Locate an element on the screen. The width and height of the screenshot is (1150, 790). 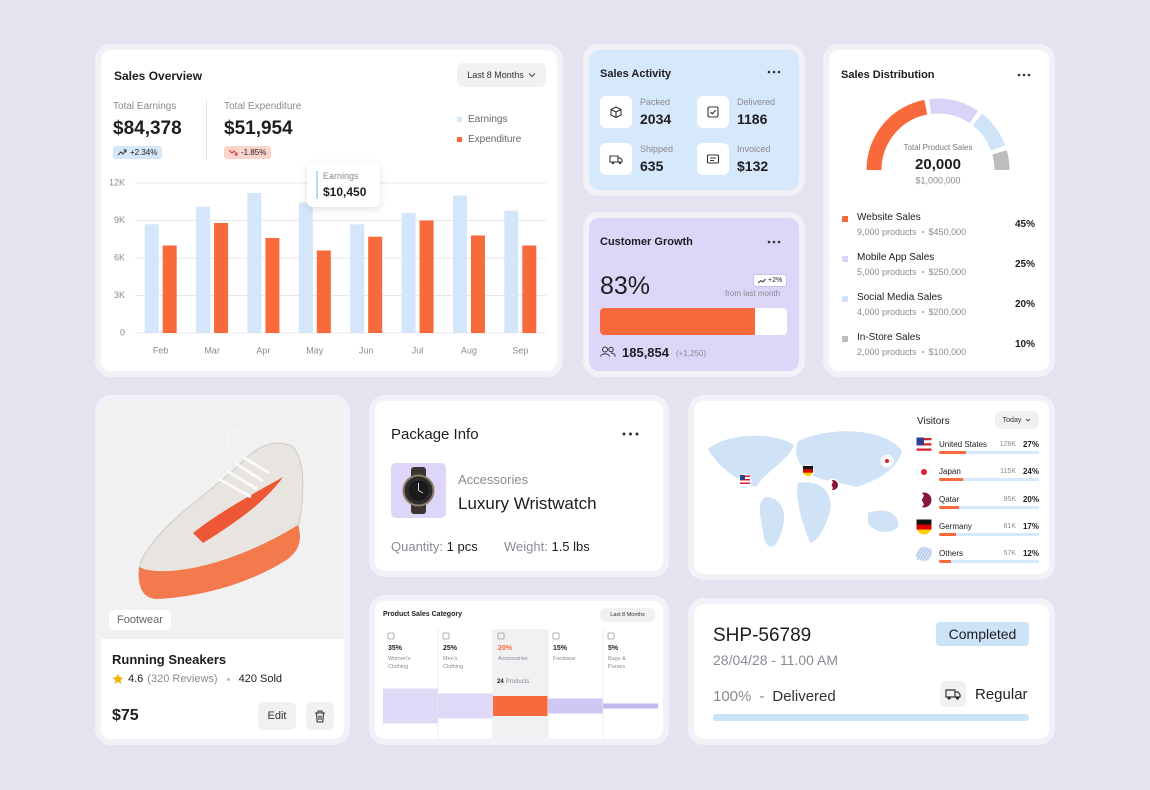
legend-swatch is located at coordinates (845, 259).